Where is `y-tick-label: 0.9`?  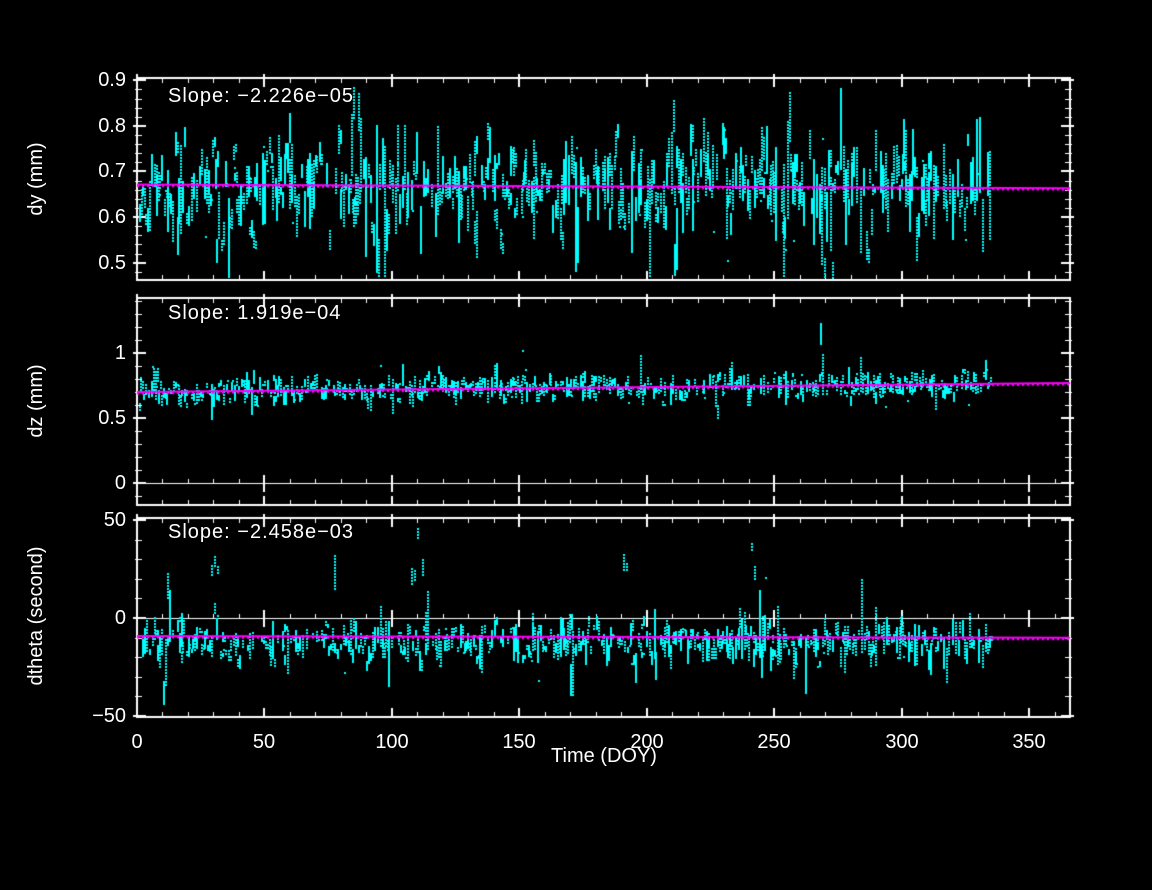
y-tick-label: 0.9 is located at coordinates (112, 80).